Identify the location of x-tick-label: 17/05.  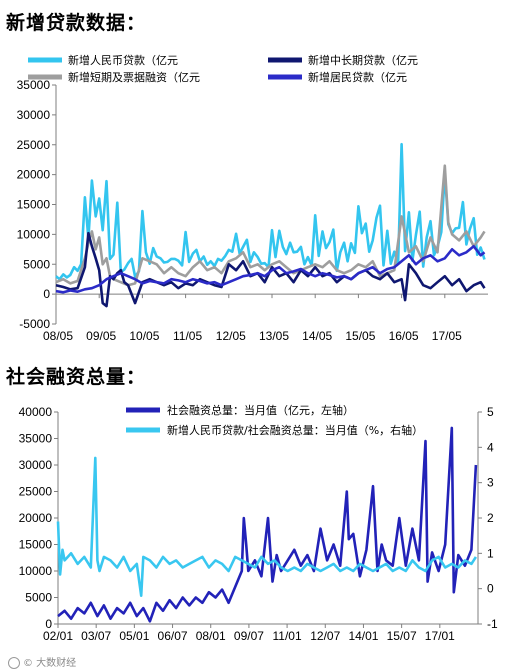
(447, 336).